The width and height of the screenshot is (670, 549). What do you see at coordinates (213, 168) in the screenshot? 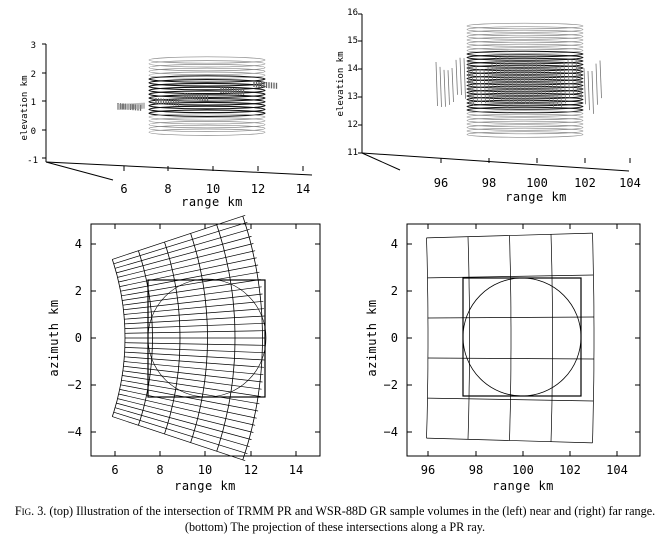
I see `x-ticks` at bounding box center [213, 168].